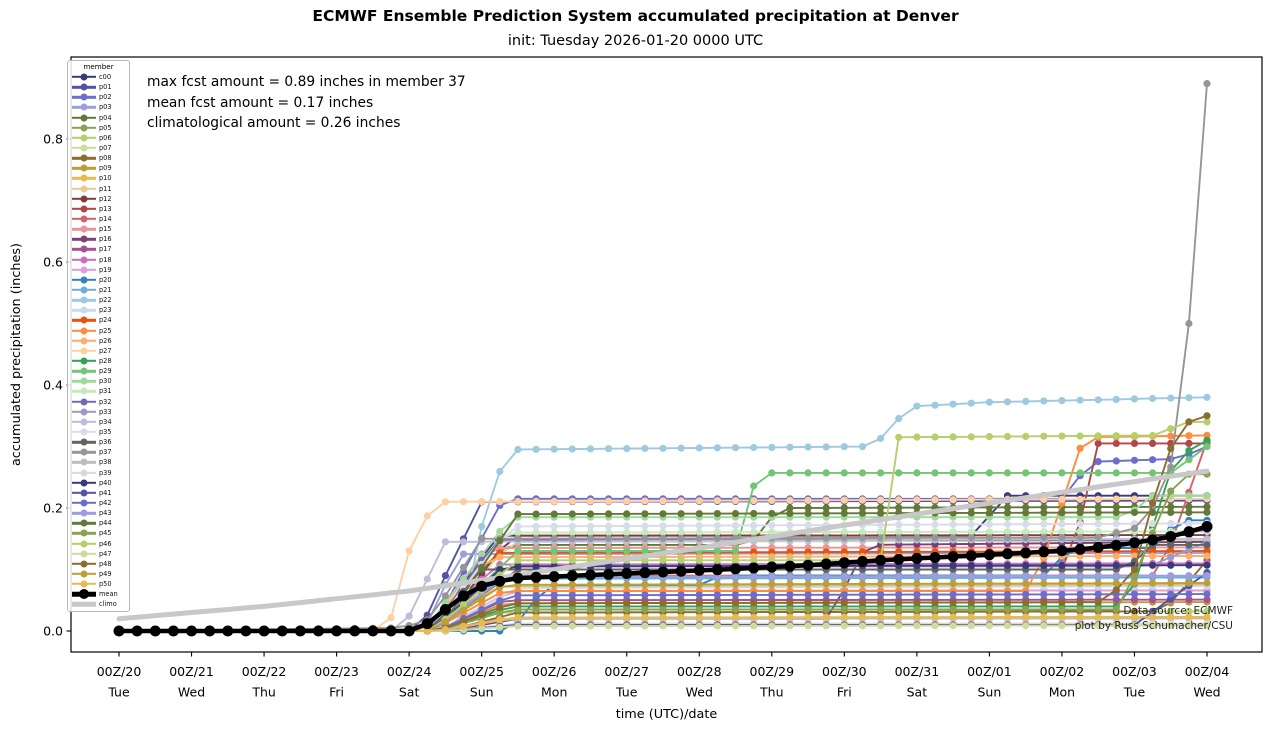 The width and height of the screenshot is (1271, 733). Describe the element at coordinates (53, 138) in the screenshot. I see `y-tick-label: 0.8` at that location.